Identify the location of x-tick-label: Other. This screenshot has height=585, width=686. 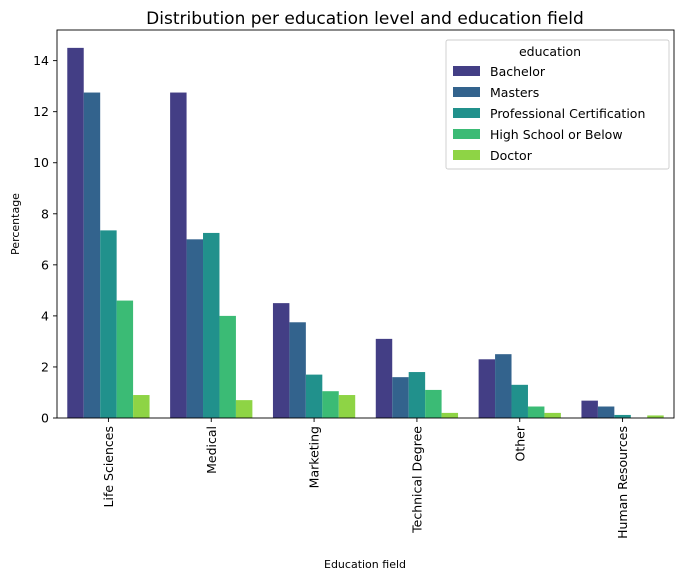
(519, 443).